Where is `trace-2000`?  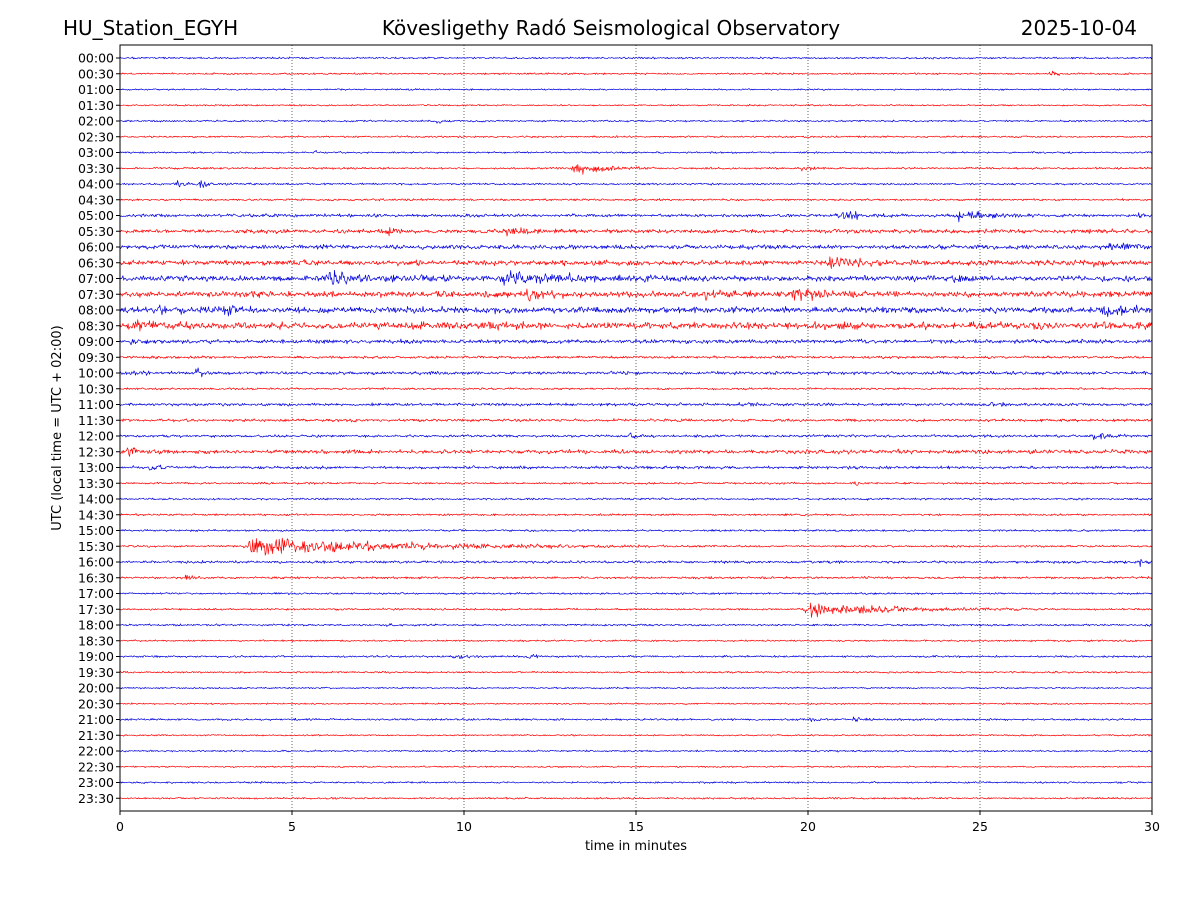 trace-2000 is located at coordinates (636, 688).